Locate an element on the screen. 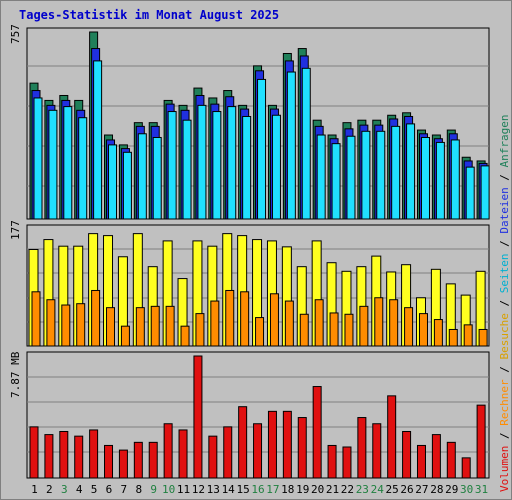 The width and height of the screenshot is (512, 500). x-tick-label: 5 is located at coordinates (94, 489).